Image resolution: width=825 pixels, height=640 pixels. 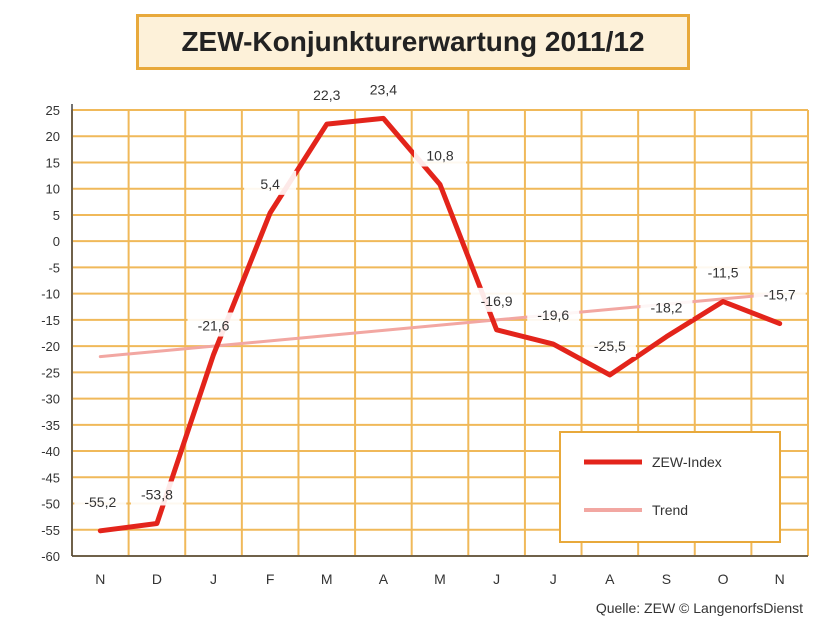 What do you see at coordinates (413, 42) in the screenshot?
I see `chart-title: ZEW-Konjunkturerwartung 2011/12` at bounding box center [413, 42].